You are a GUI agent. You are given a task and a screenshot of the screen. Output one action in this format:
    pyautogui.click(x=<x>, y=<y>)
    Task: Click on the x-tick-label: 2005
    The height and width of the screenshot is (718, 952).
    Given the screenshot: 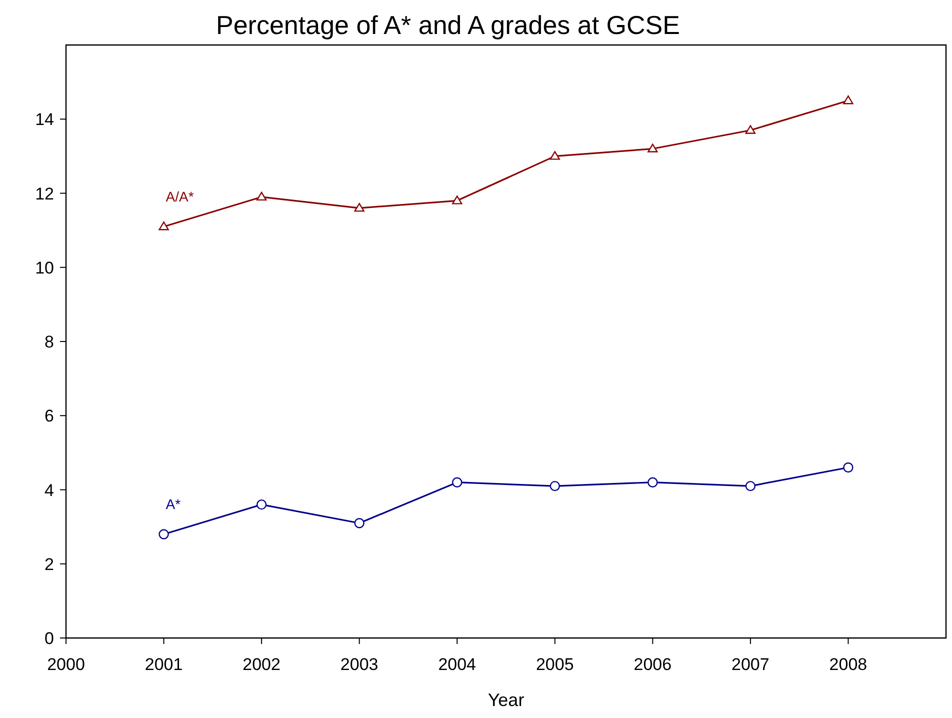 What is the action you would take?
    pyautogui.click(x=555, y=664)
    